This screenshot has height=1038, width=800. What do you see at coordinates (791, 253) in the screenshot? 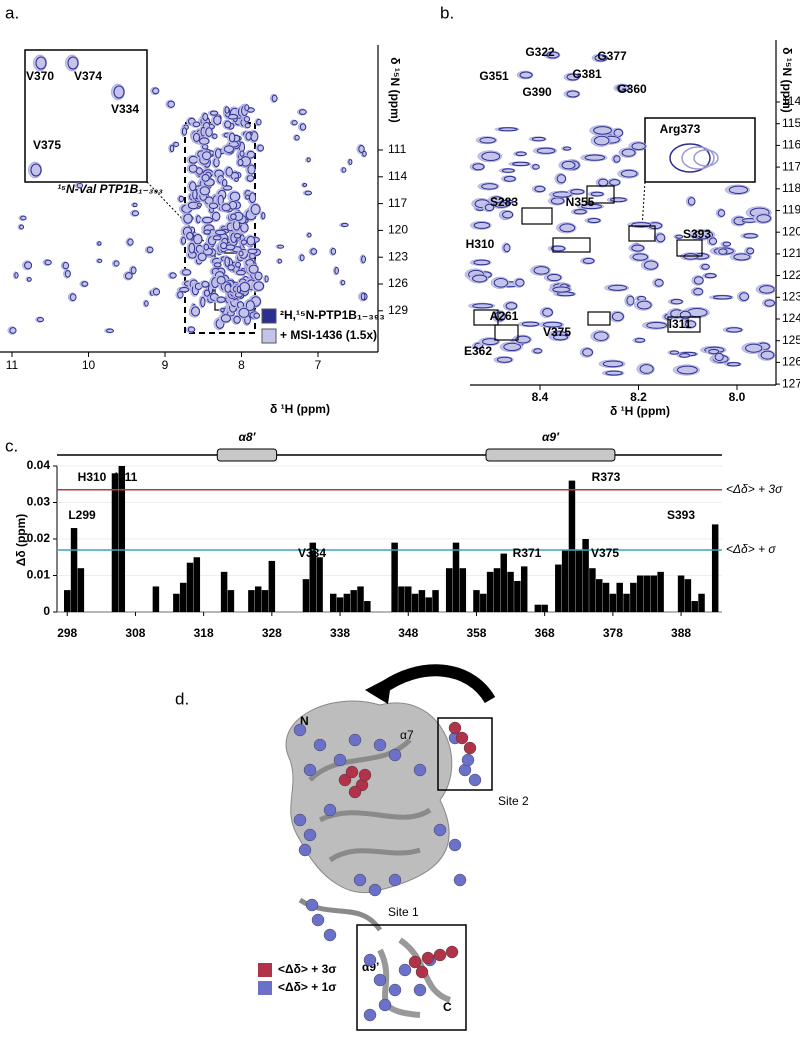
I see `y-tick-label: 121` at bounding box center [791, 253].